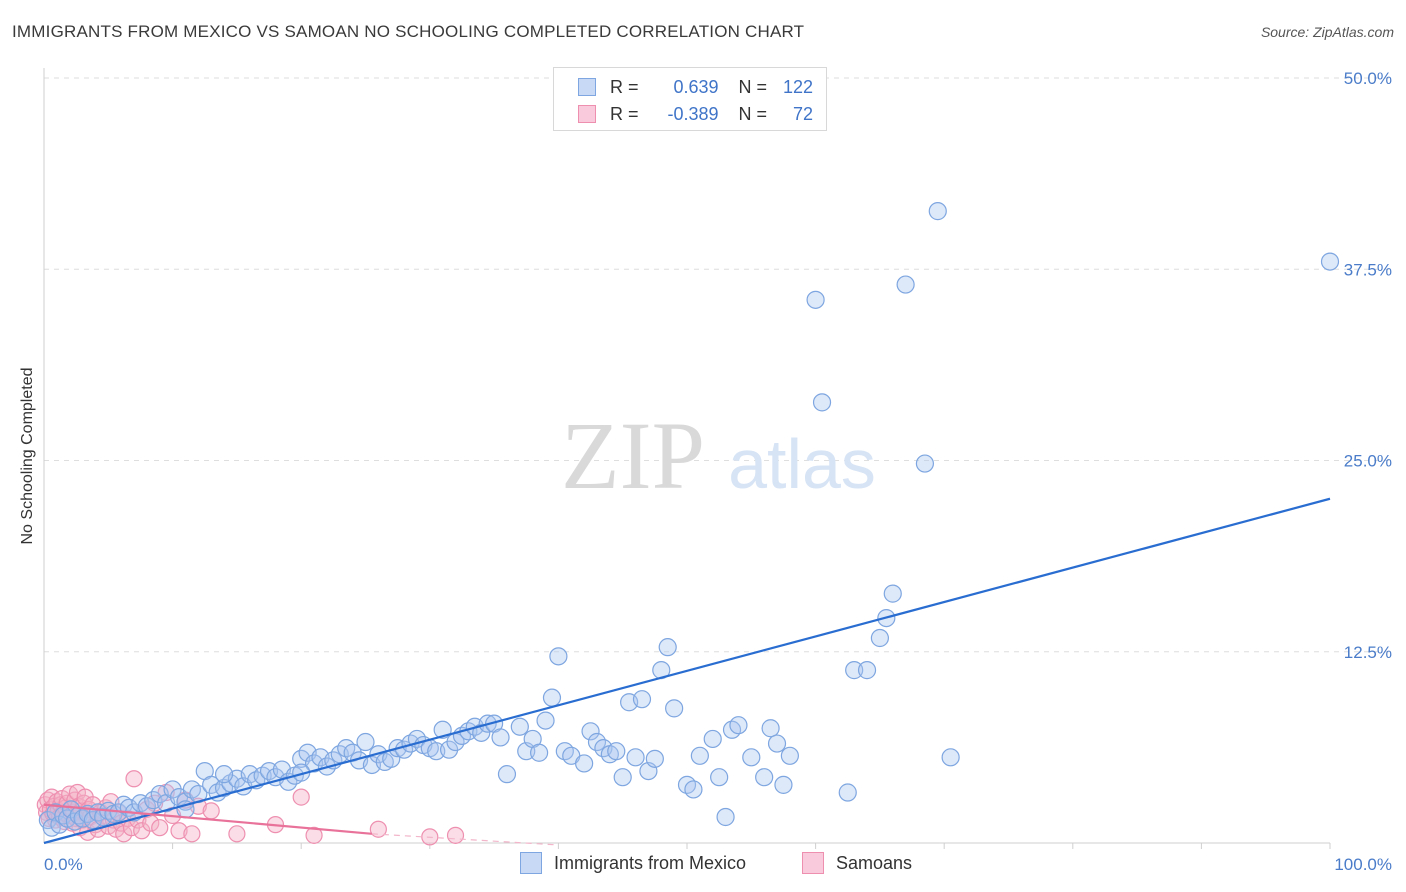 This screenshot has height=892, width=1406. What do you see at coordinates (803, 113) in the screenshot?
I see `legend-n-value: 72` at bounding box center [803, 113].